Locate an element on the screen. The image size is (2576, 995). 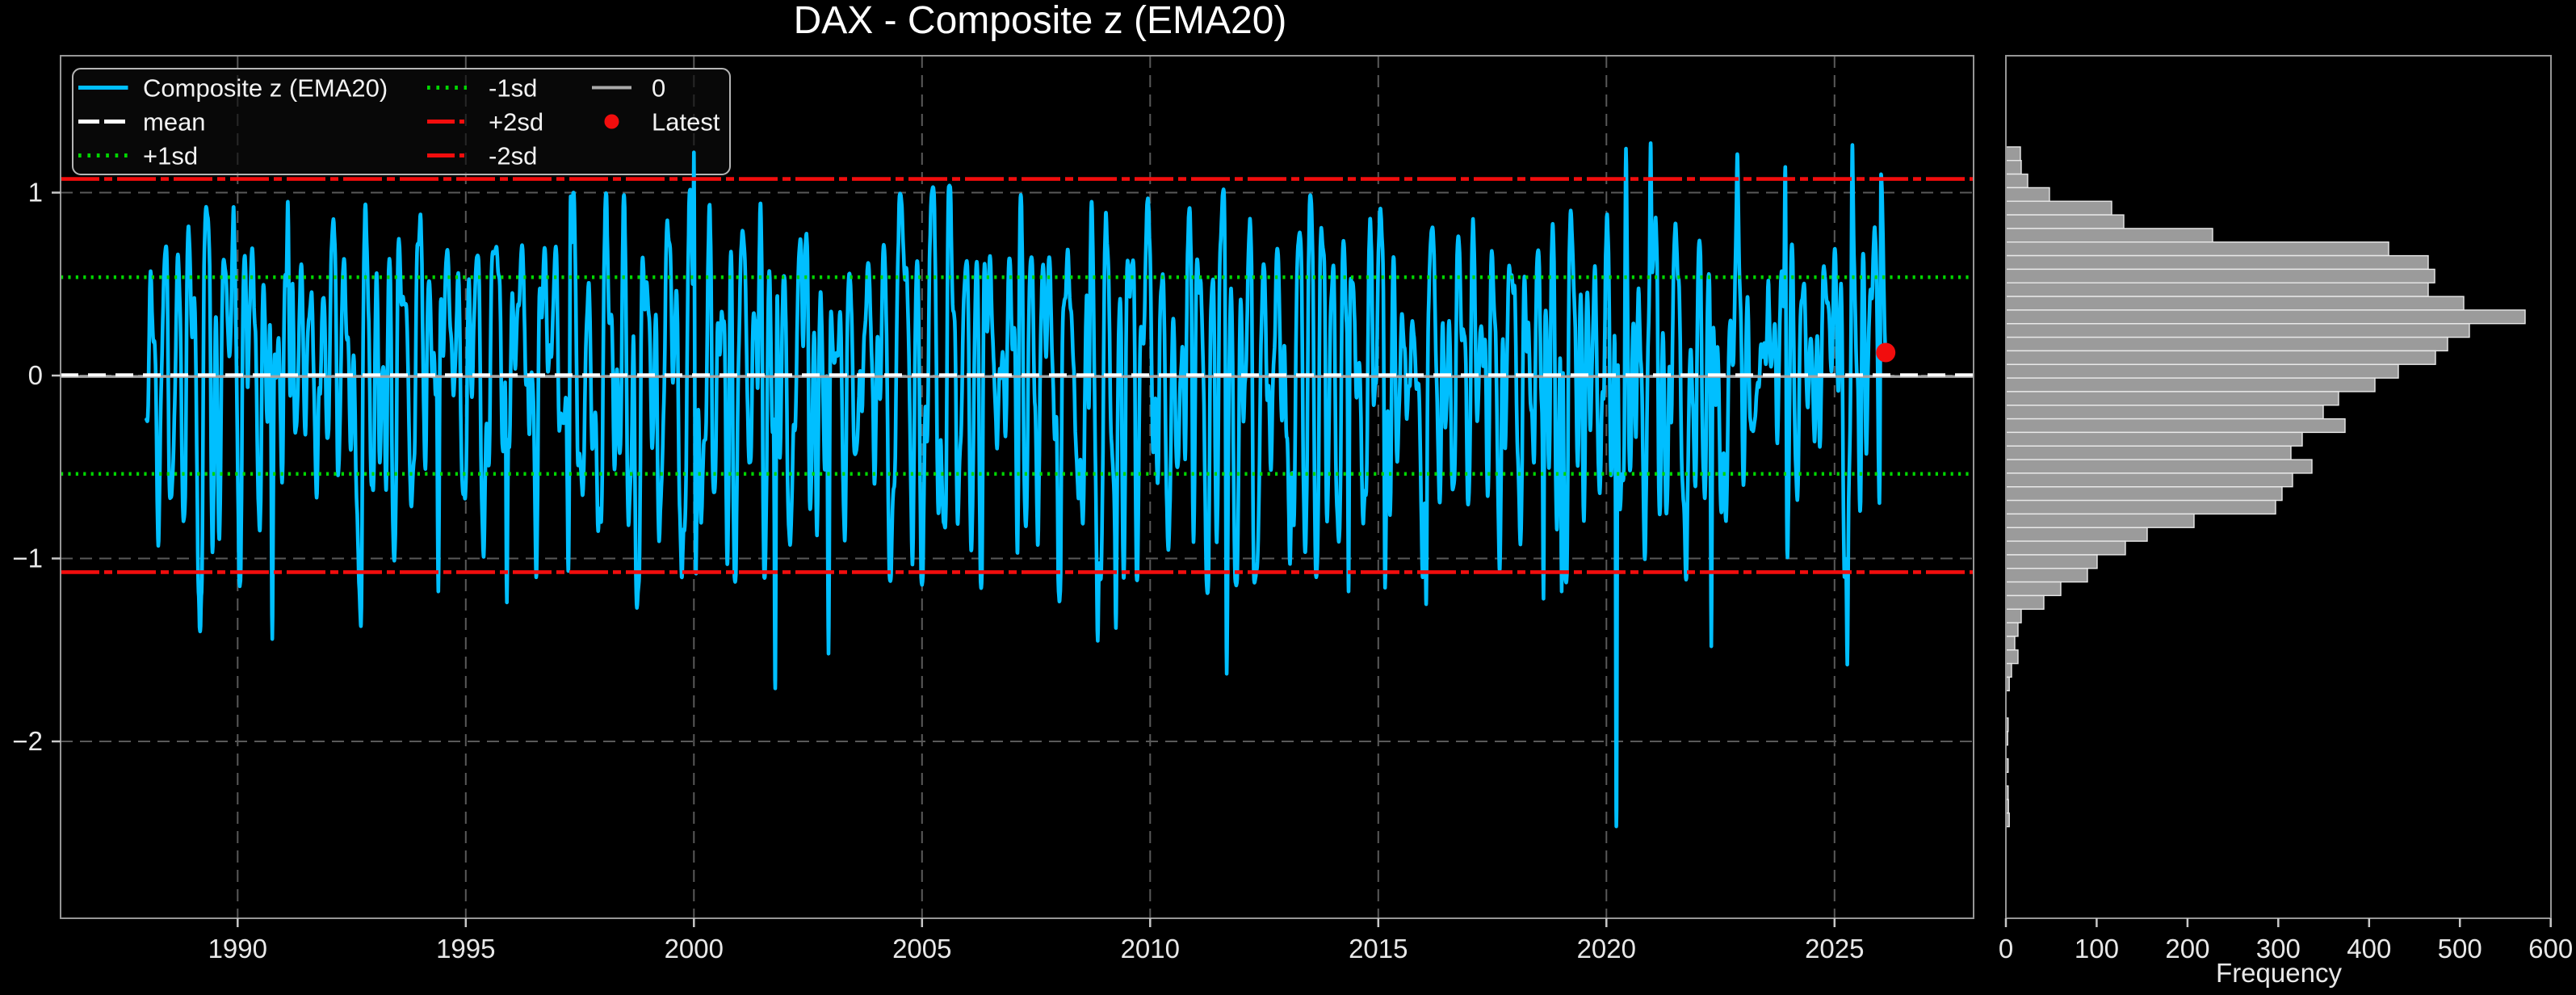
svg-text: DAX - Composite z (EMA20) is located at coordinates (1040, 21).